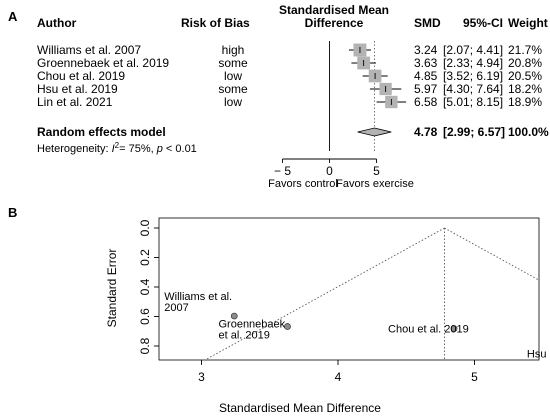 The width and height of the screenshot is (550, 419). What do you see at coordinates (289, 89) in the screenshot?
I see `study-row: Hsu et al. 2019 some 5.97 [4.30; 7.64] 18.2%` at bounding box center [289, 89].